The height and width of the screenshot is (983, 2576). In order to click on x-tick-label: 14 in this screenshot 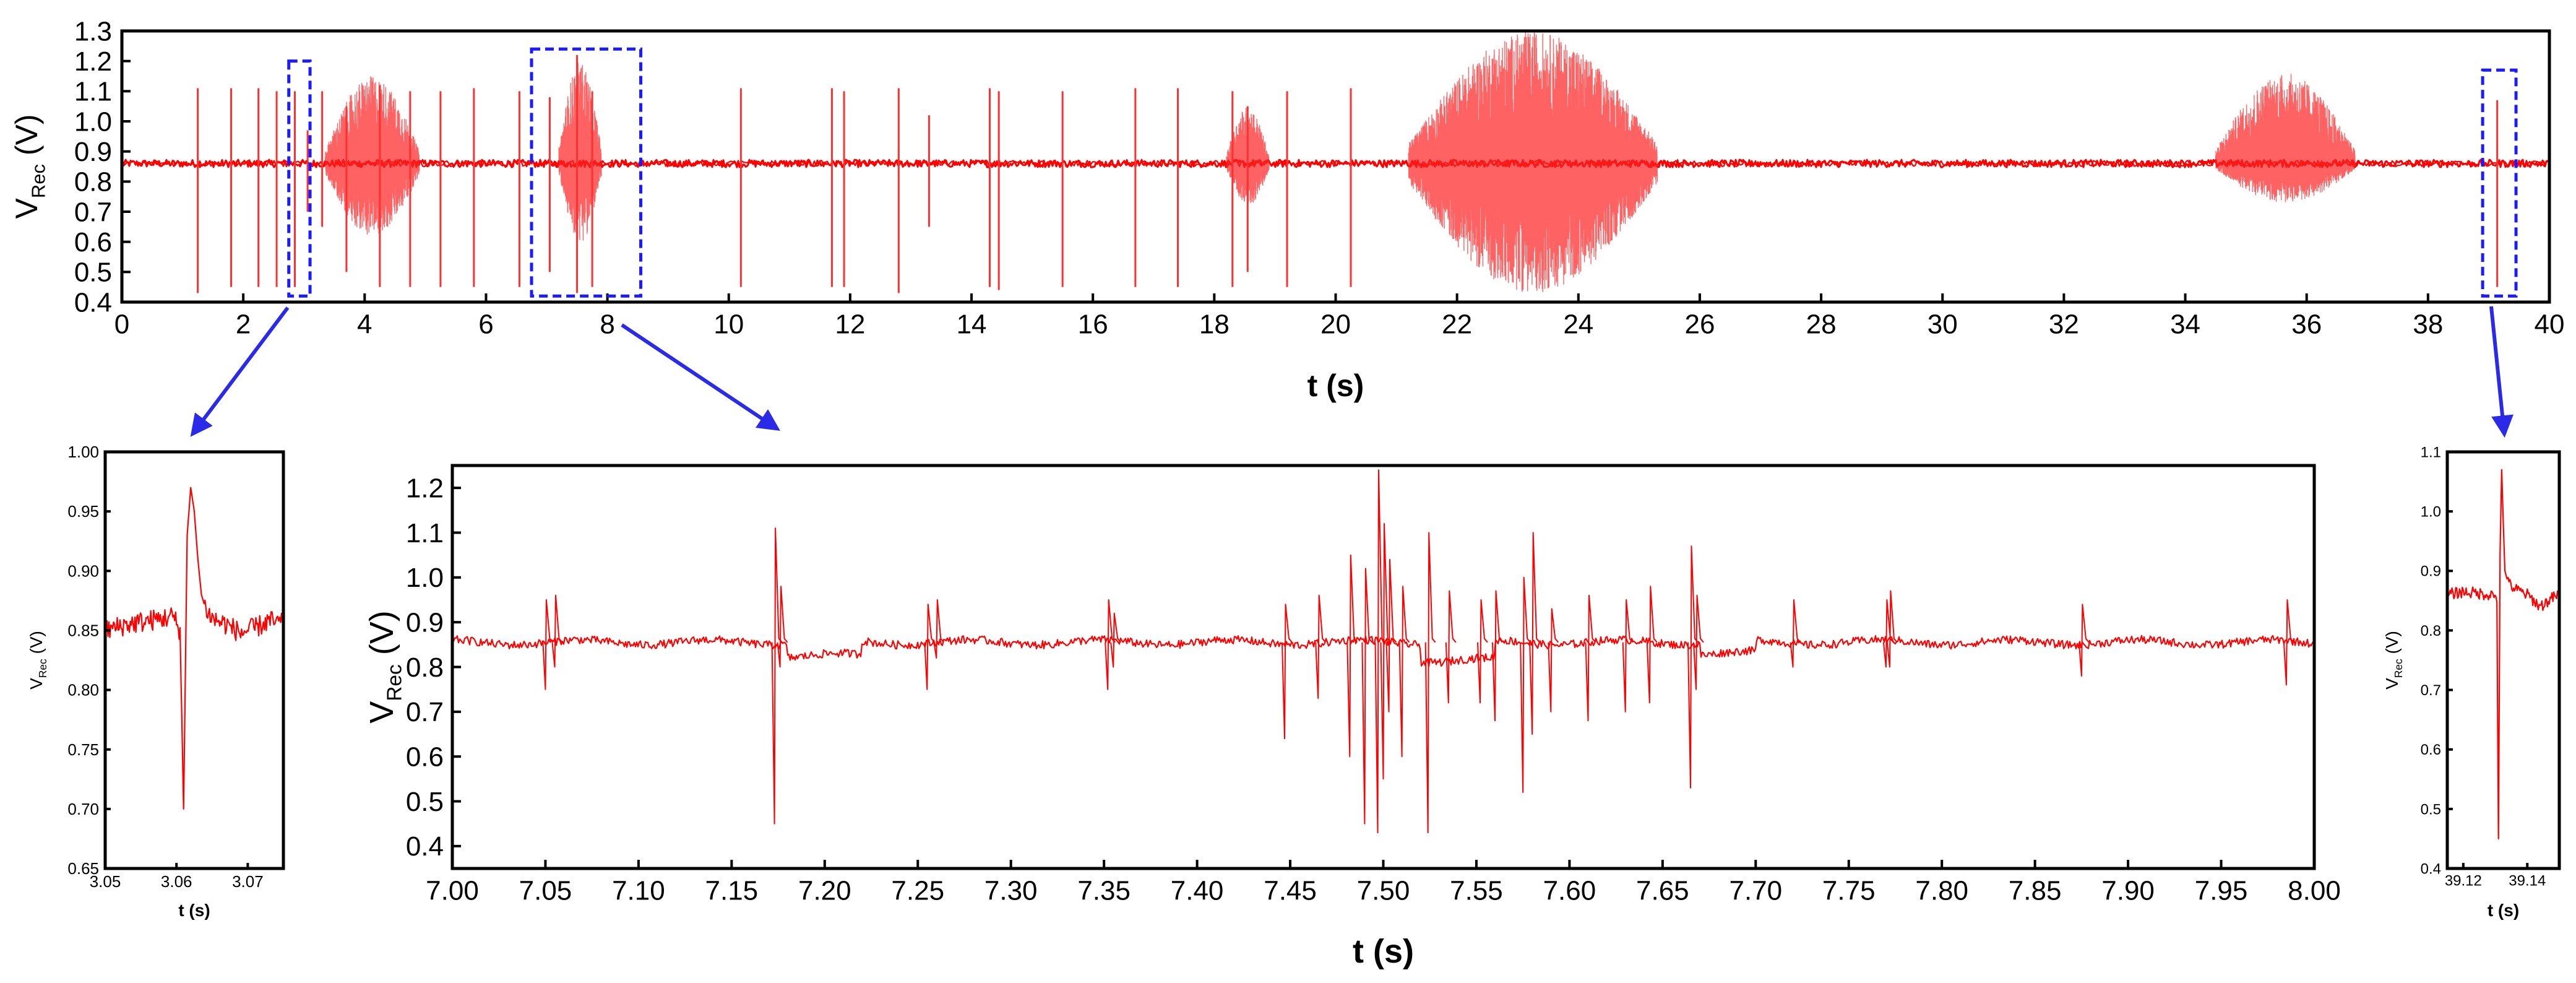, I will do `click(972, 325)`.